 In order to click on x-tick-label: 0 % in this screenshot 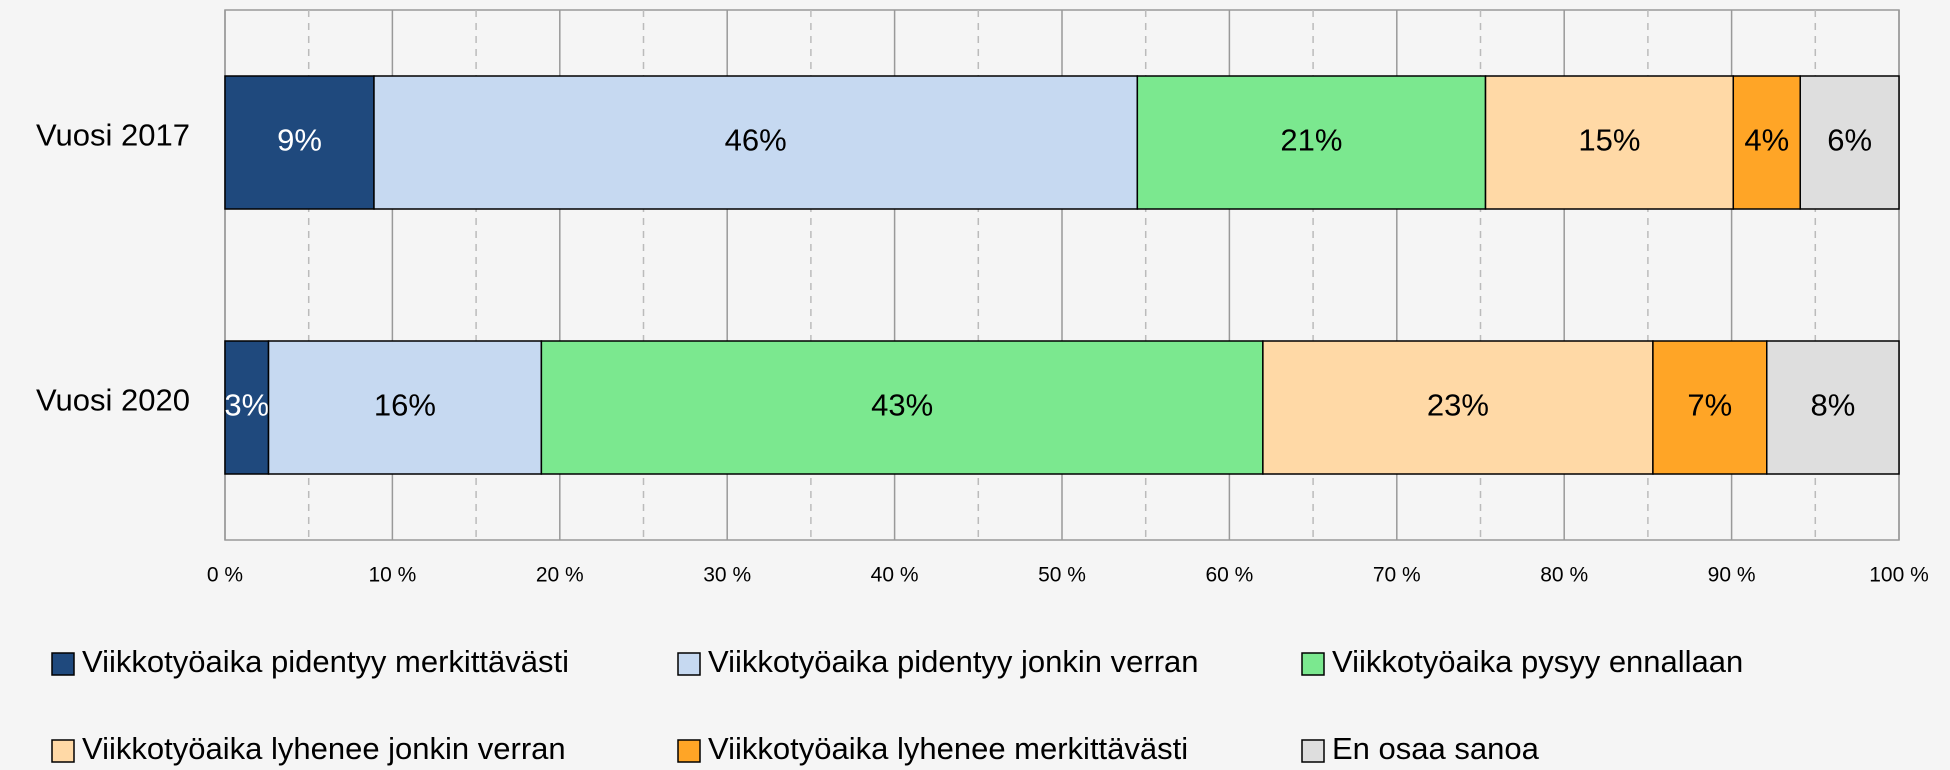, I will do `click(225, 575)`.